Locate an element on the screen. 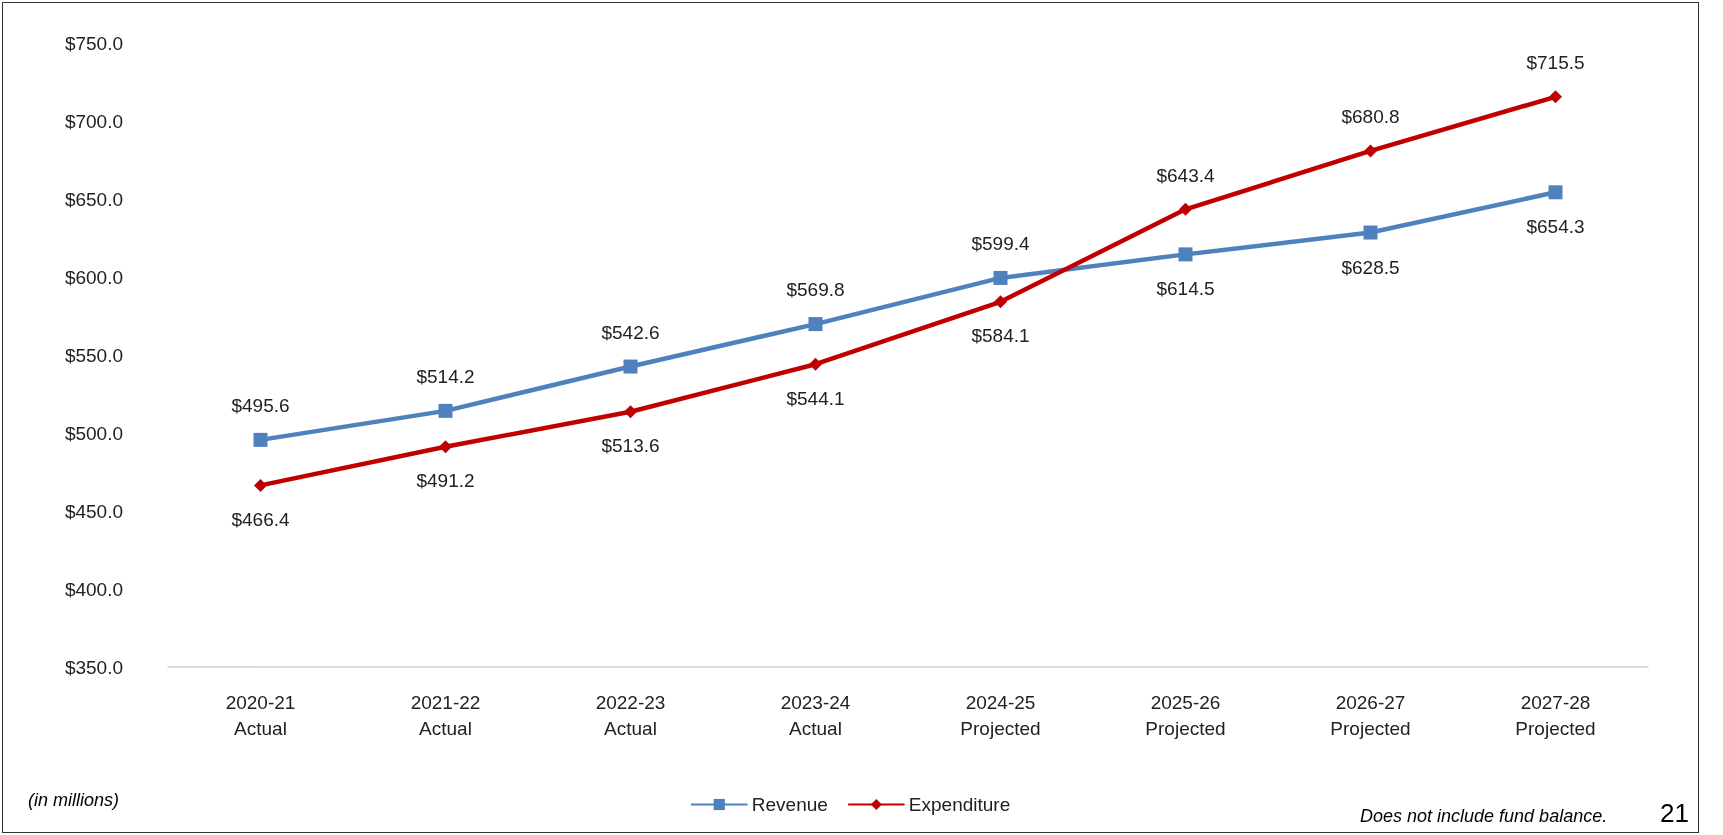 The height and width of the screenshot is (835, 1723). data-label: $654.3 is located at coordinates (1555, 227).